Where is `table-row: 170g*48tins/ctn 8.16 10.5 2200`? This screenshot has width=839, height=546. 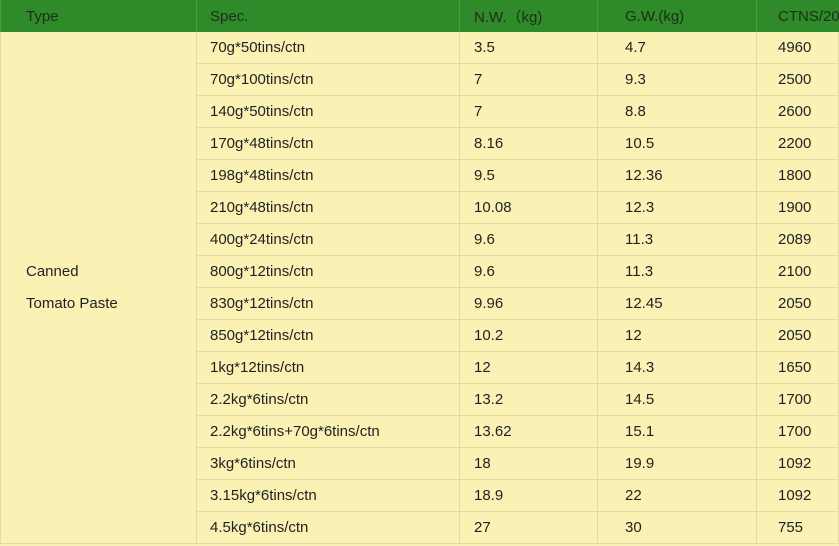 table-row: 170g*48tins/ctn 8.16 10.5 2200 is located at coordinates (420, 143).